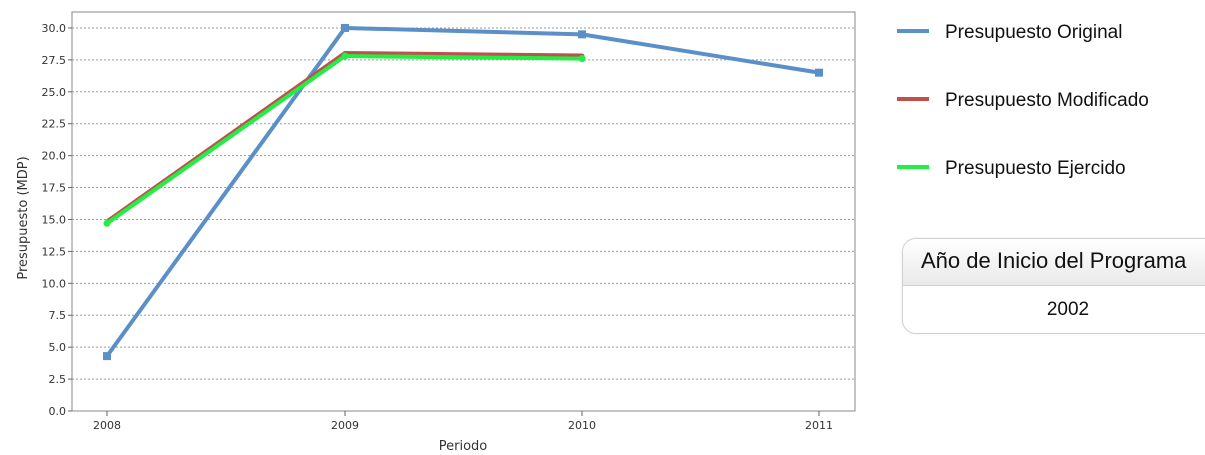  I want to click on y-tick-label: 22.5, so click(54, 124).